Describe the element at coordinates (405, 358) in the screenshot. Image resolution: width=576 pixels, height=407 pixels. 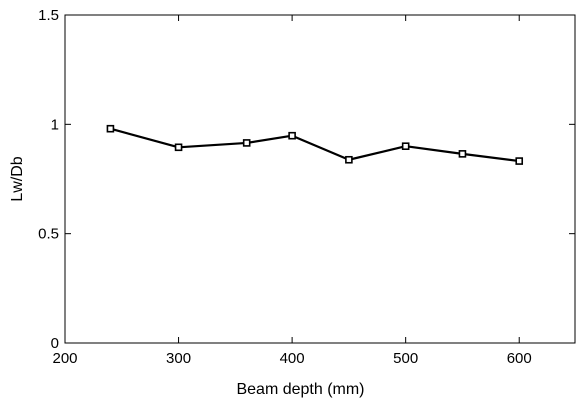
I see `x-tick-label: 500` at that location.